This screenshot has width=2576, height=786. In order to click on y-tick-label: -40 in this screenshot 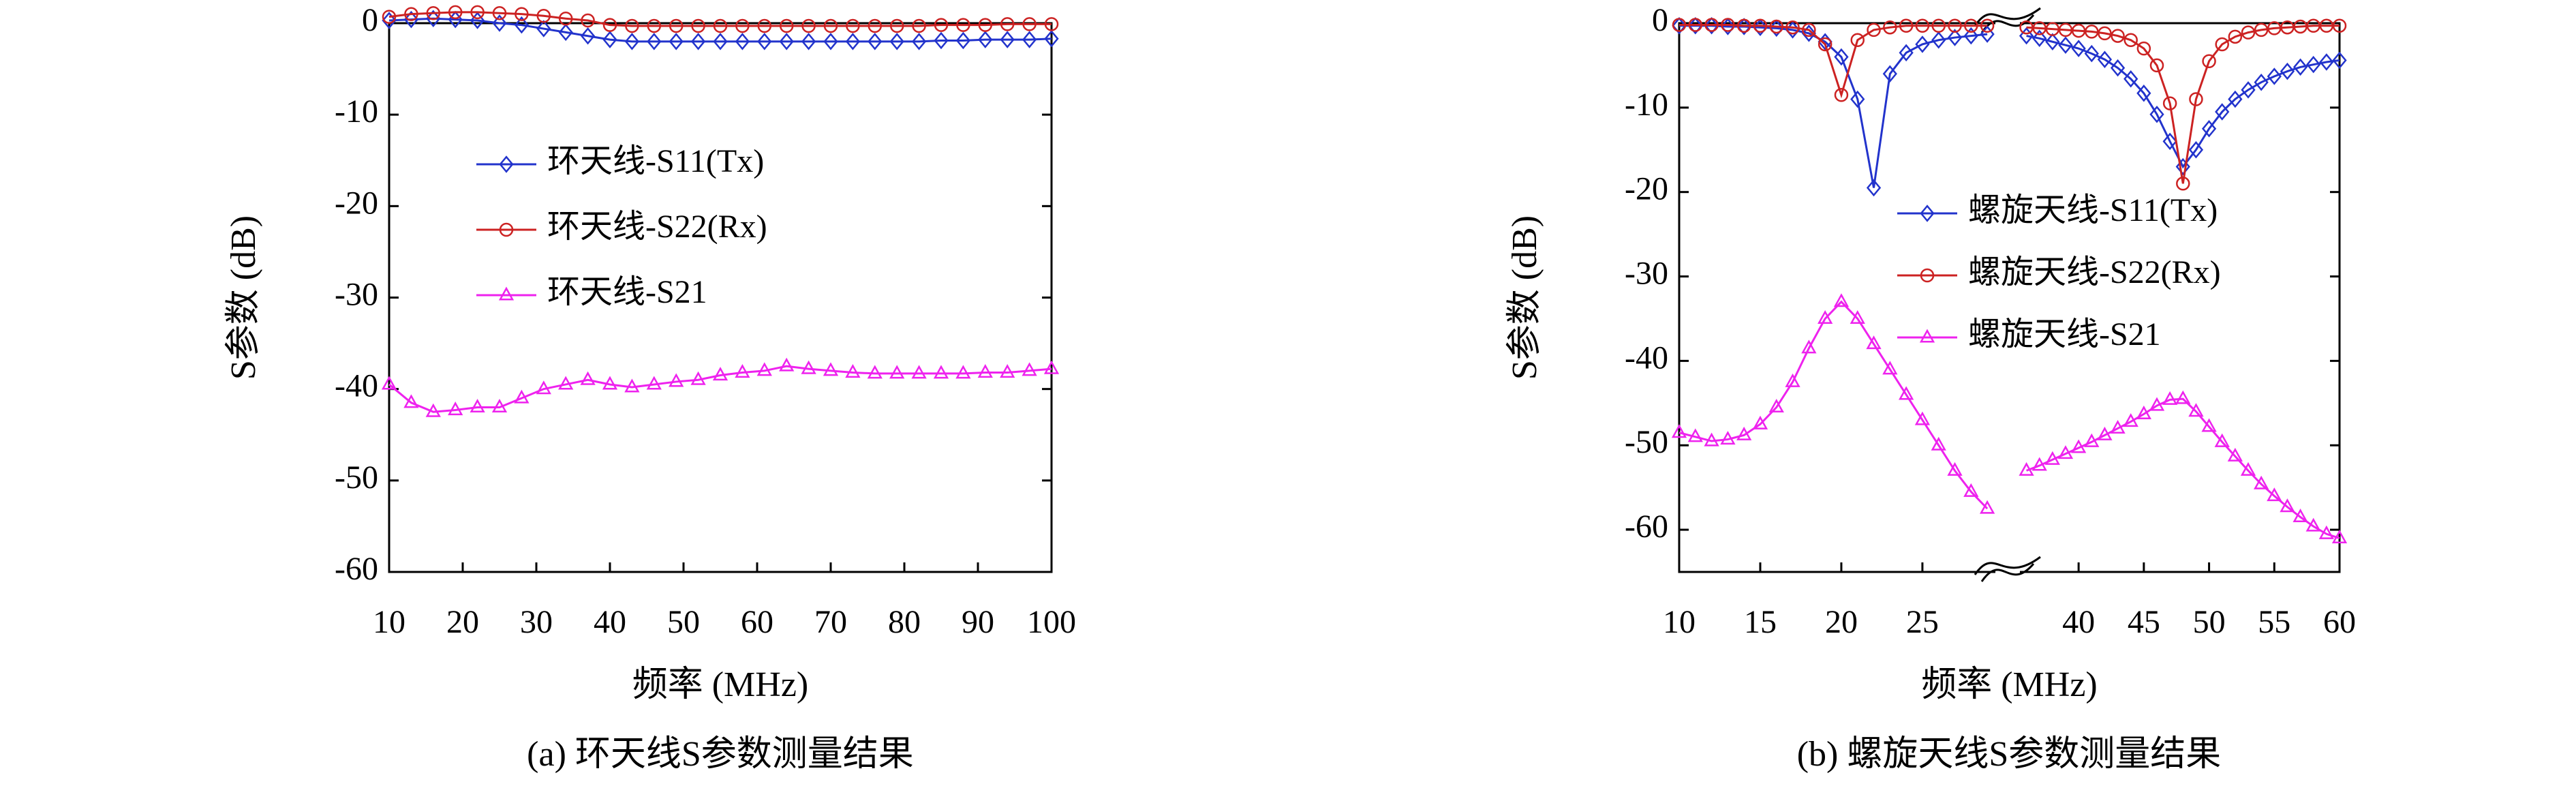, I will do `click(1647, 357)`.